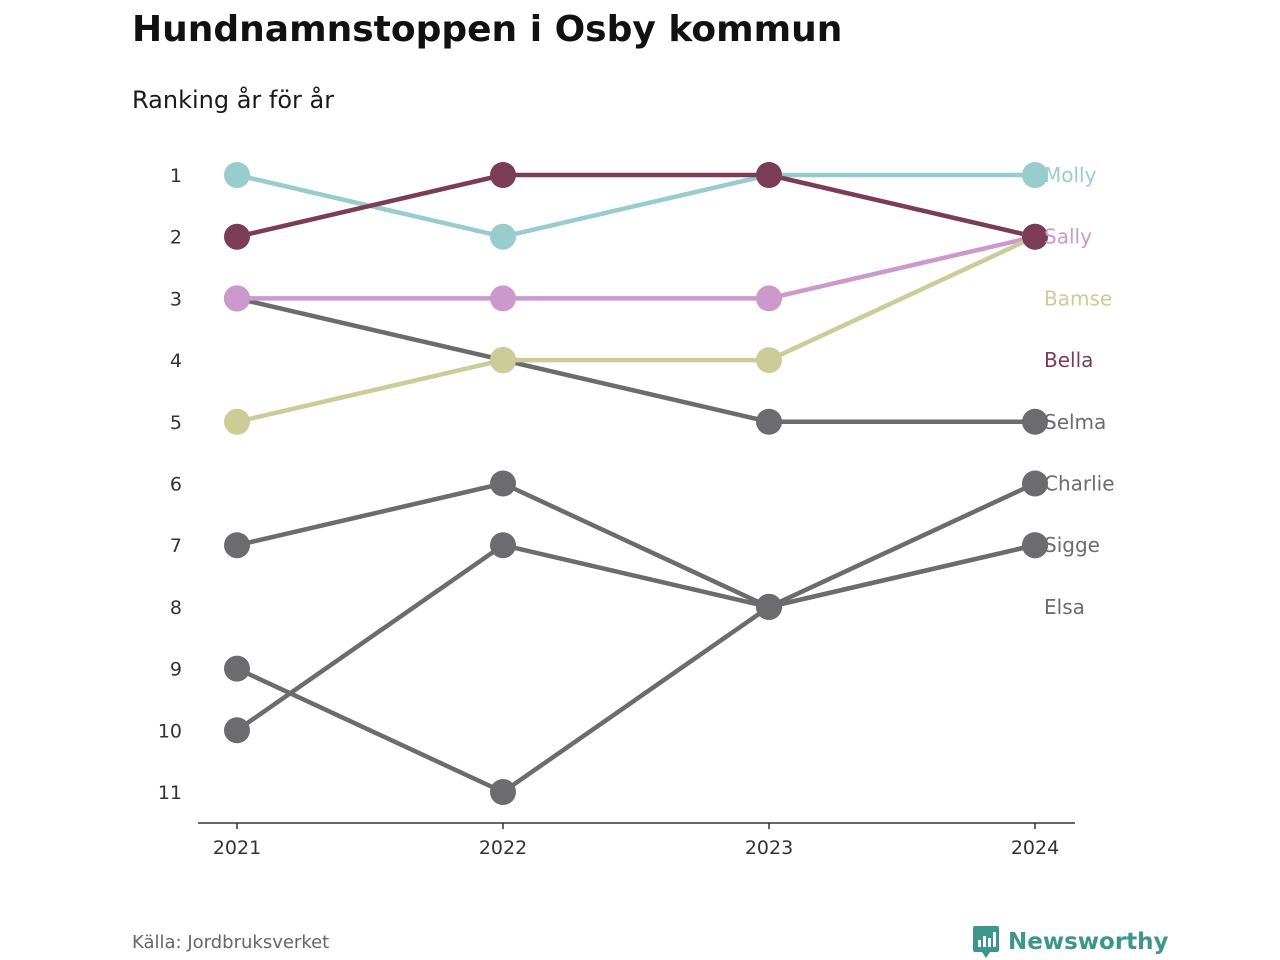 The height and width of the screenshot is (960, 1280). I want to click on y-tick-label: 3, so click(176, 299).